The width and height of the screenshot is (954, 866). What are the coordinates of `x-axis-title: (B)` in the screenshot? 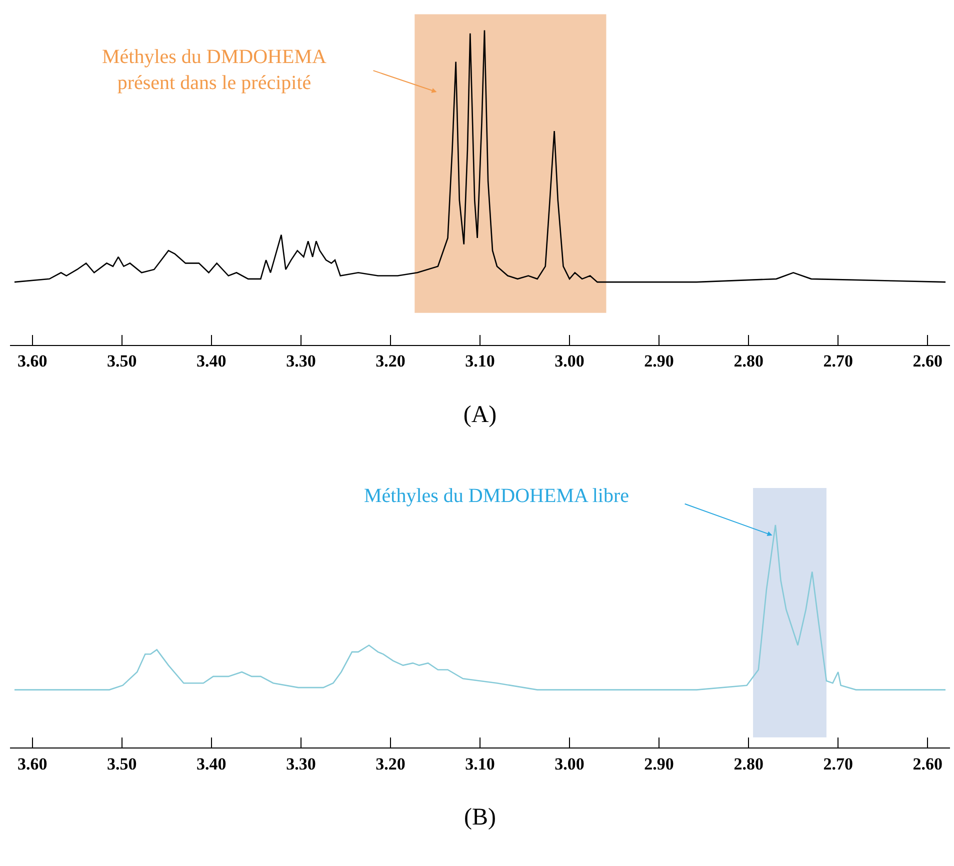 It's located at (480, 817).